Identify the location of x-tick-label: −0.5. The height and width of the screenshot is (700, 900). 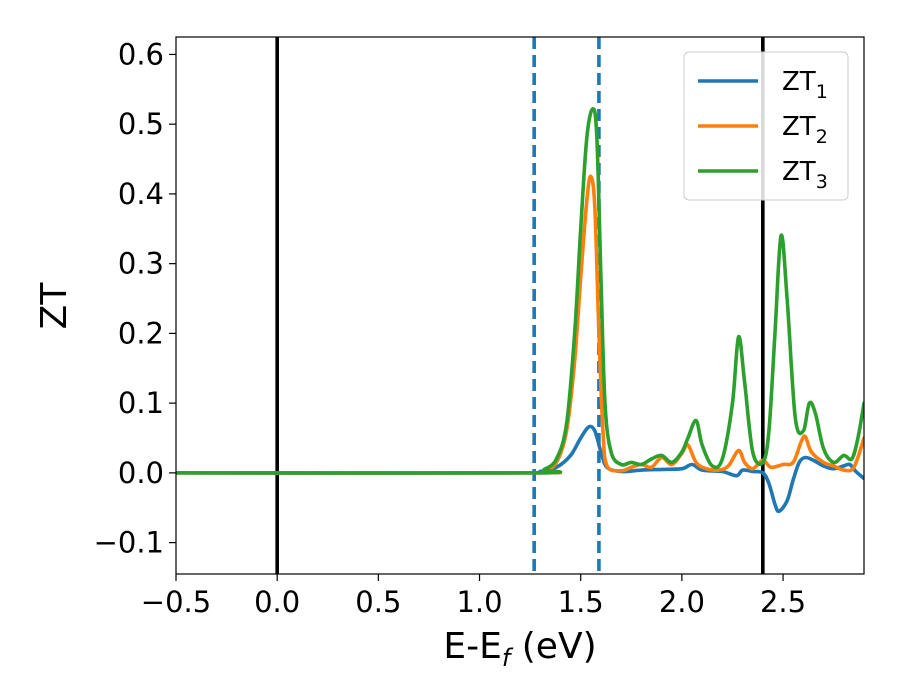
(176, 602).